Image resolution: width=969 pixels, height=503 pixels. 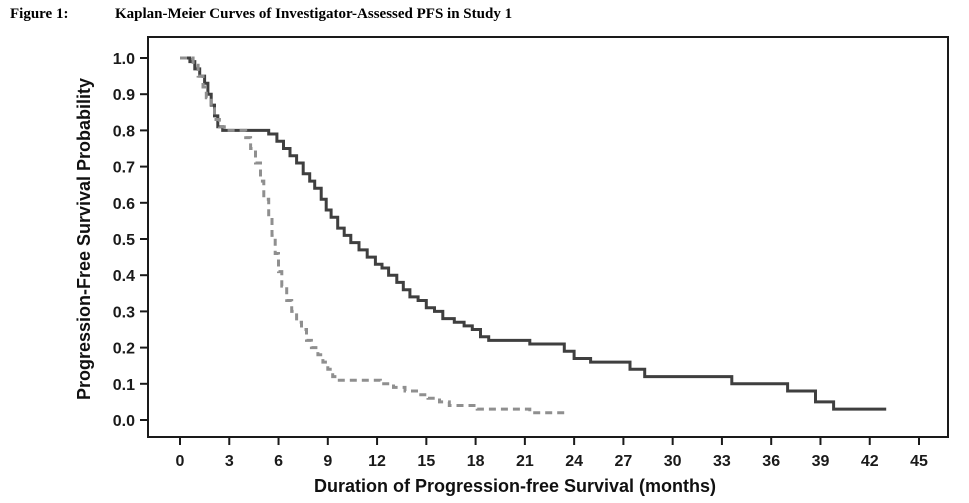 What do you see at coordinates (124, 385) in the screenshot?
I see `y-tick-label: 0.1` at bounding box center [124, 385].